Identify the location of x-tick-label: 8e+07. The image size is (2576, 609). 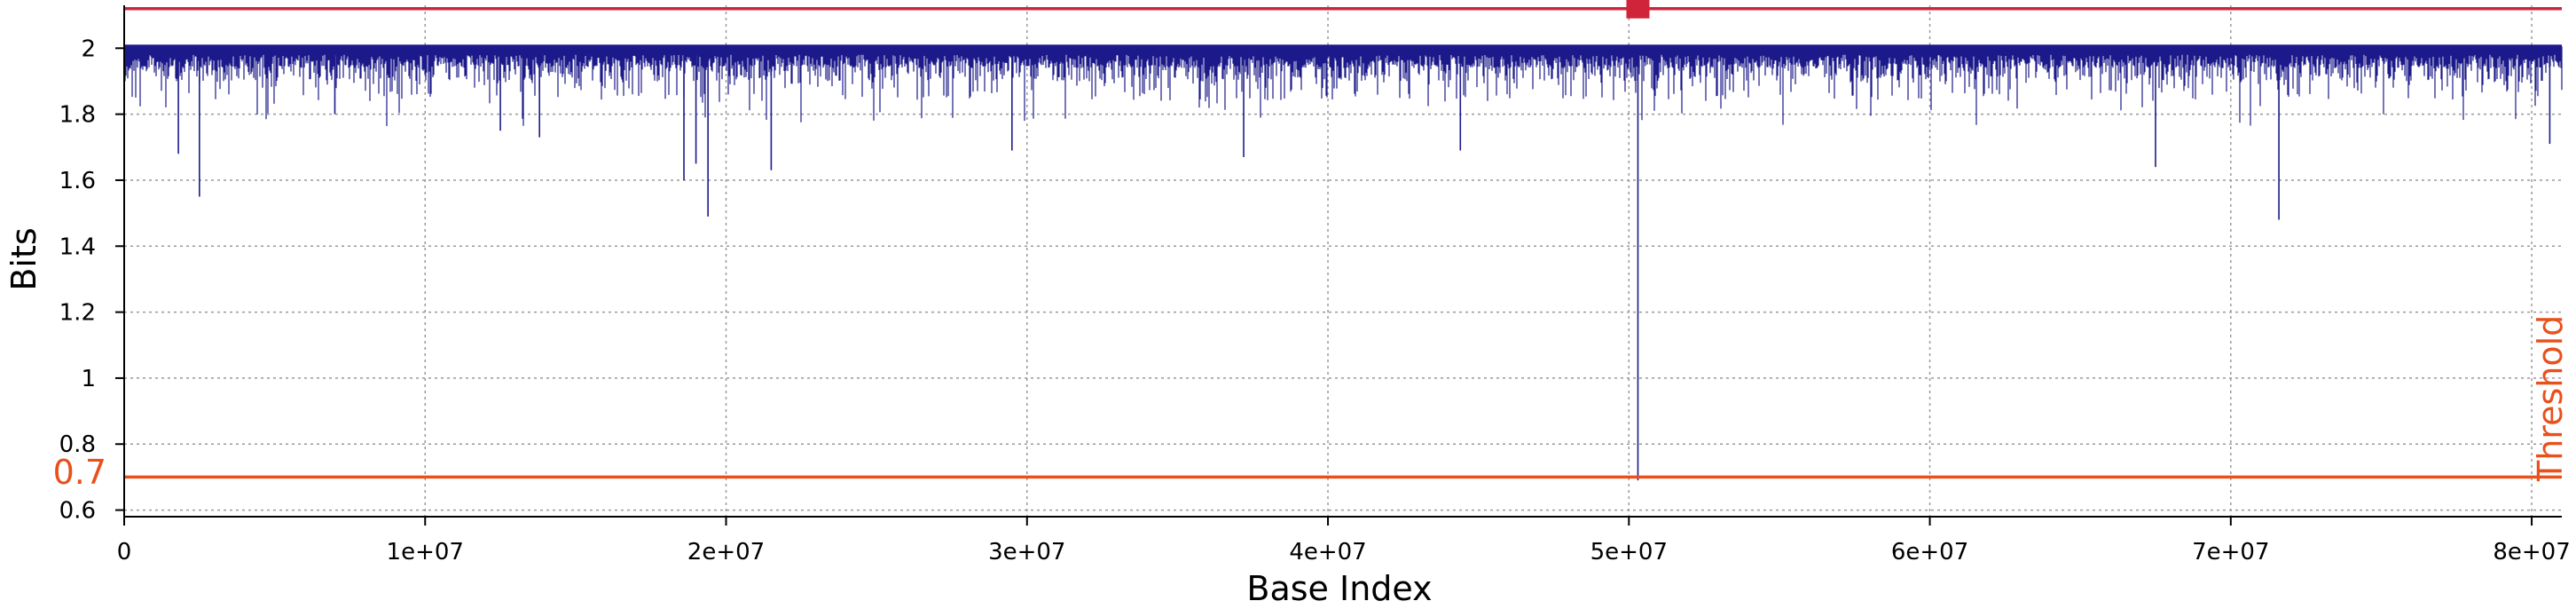
(2531, 552).